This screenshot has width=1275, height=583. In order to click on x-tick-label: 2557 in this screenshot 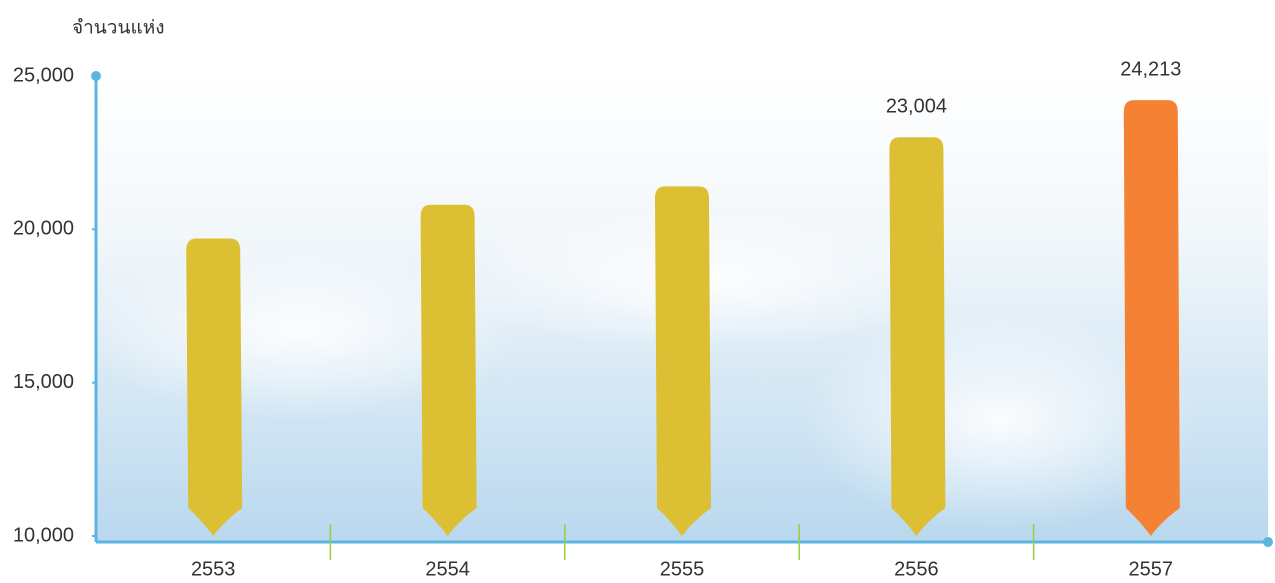, I will do `click(1151, 569)`.